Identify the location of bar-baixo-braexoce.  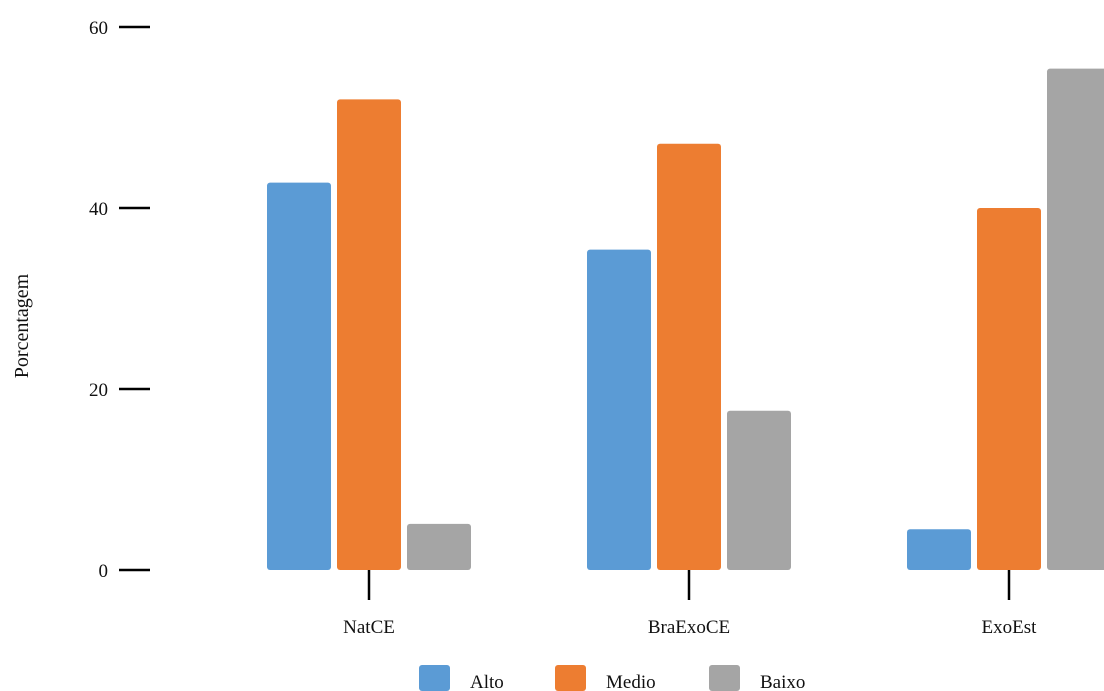
(759, 490).